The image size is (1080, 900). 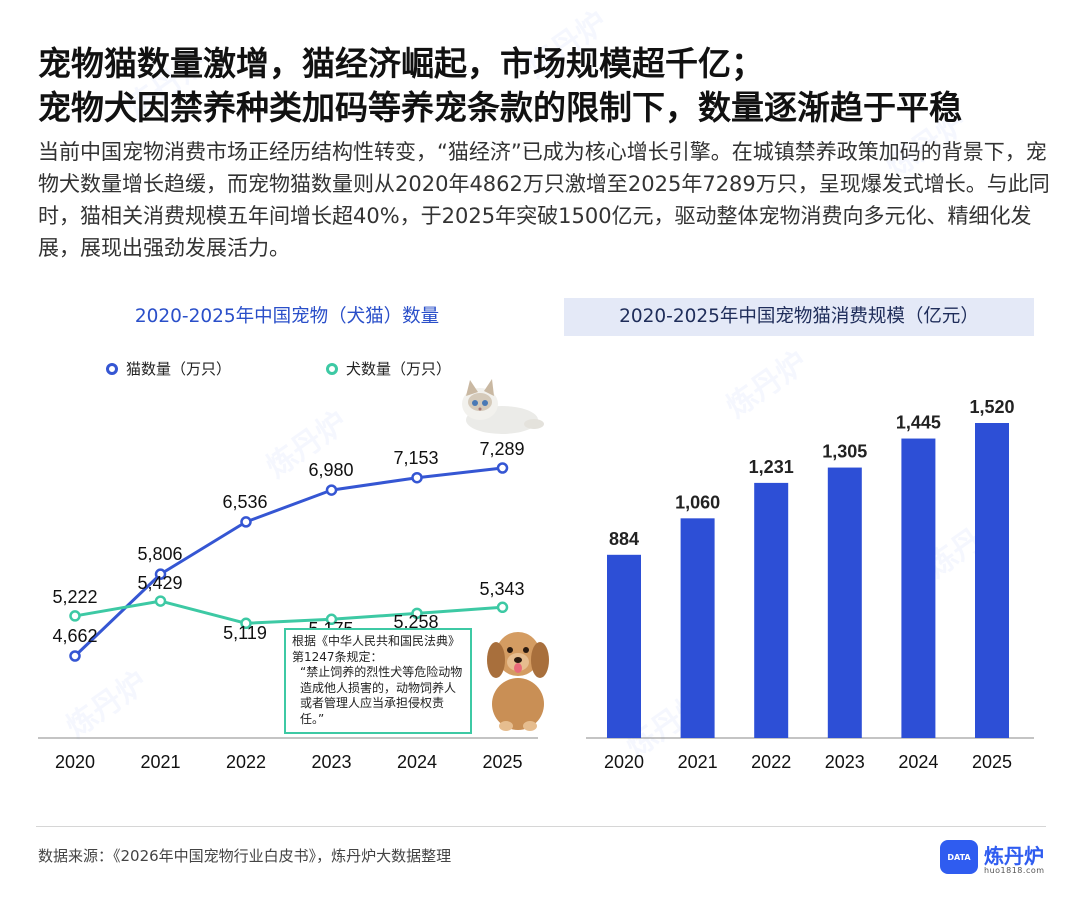 What do you see at coordinates (160, 762) in the screenshot?
I see `line-chart-x-tick: 2021` at bounding box center [160, 762].